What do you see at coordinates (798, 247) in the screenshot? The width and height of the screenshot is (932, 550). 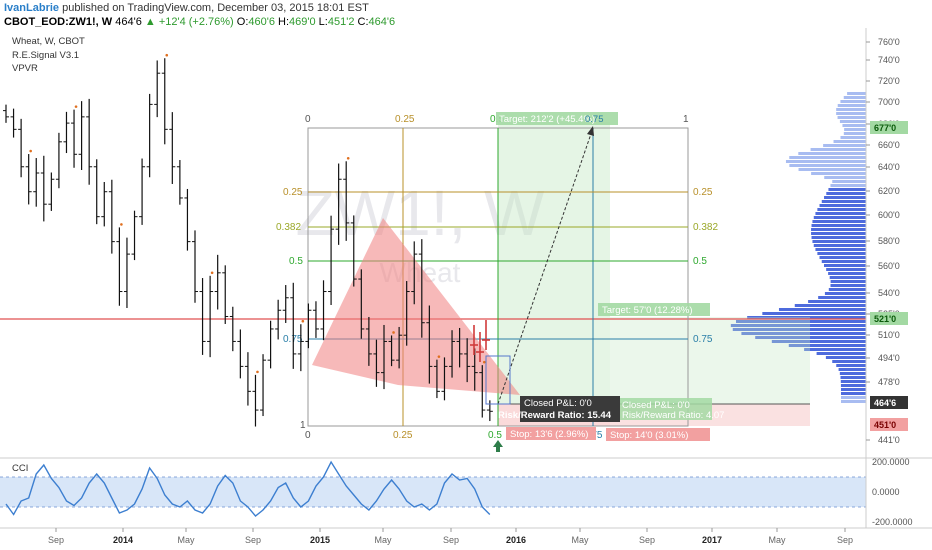 I see `vpvr-profile` at bounding box center [798, 247].